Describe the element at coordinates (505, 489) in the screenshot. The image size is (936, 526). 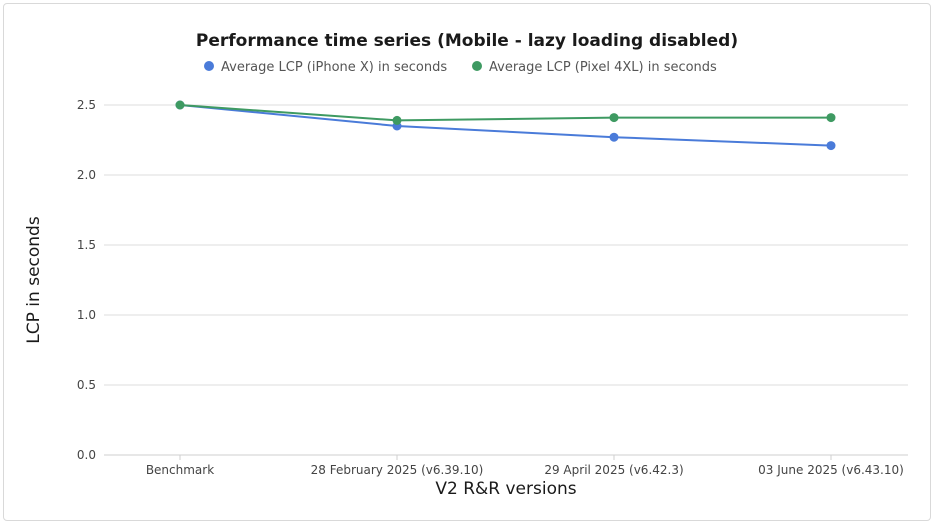
I see `x-axis-title: V2 R&R versions` at that location.